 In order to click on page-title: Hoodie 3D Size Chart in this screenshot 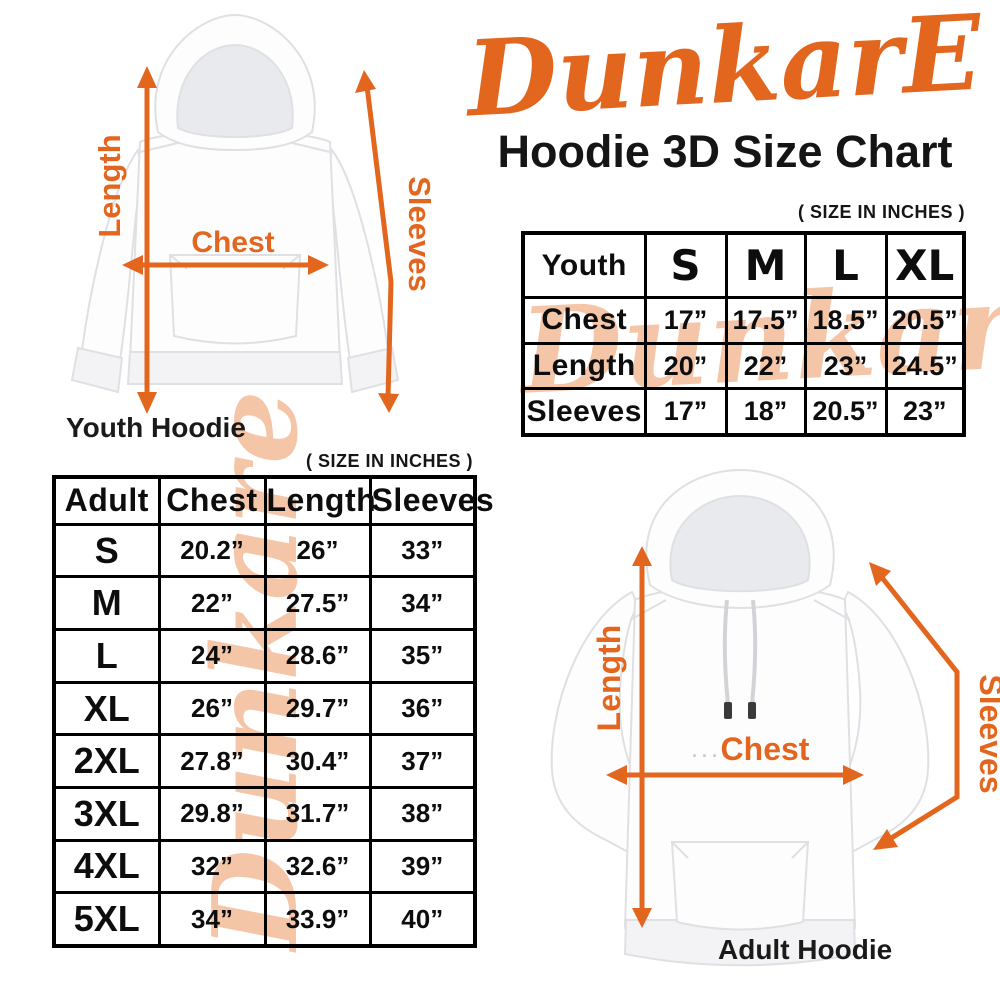, I will do `click(725, 151)`.